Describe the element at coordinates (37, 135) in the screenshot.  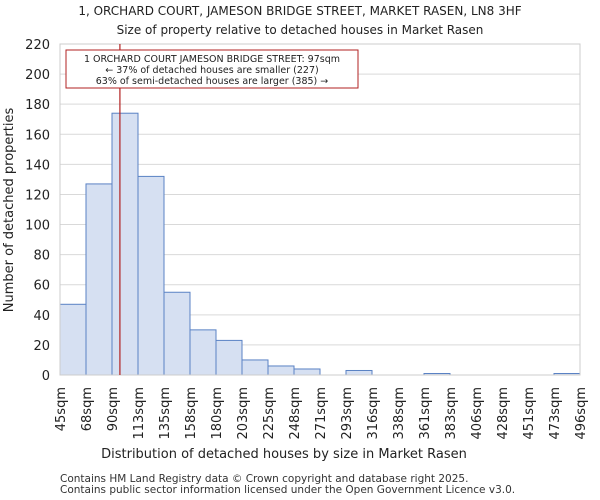
I see `y-tick-label: 160` at that location.